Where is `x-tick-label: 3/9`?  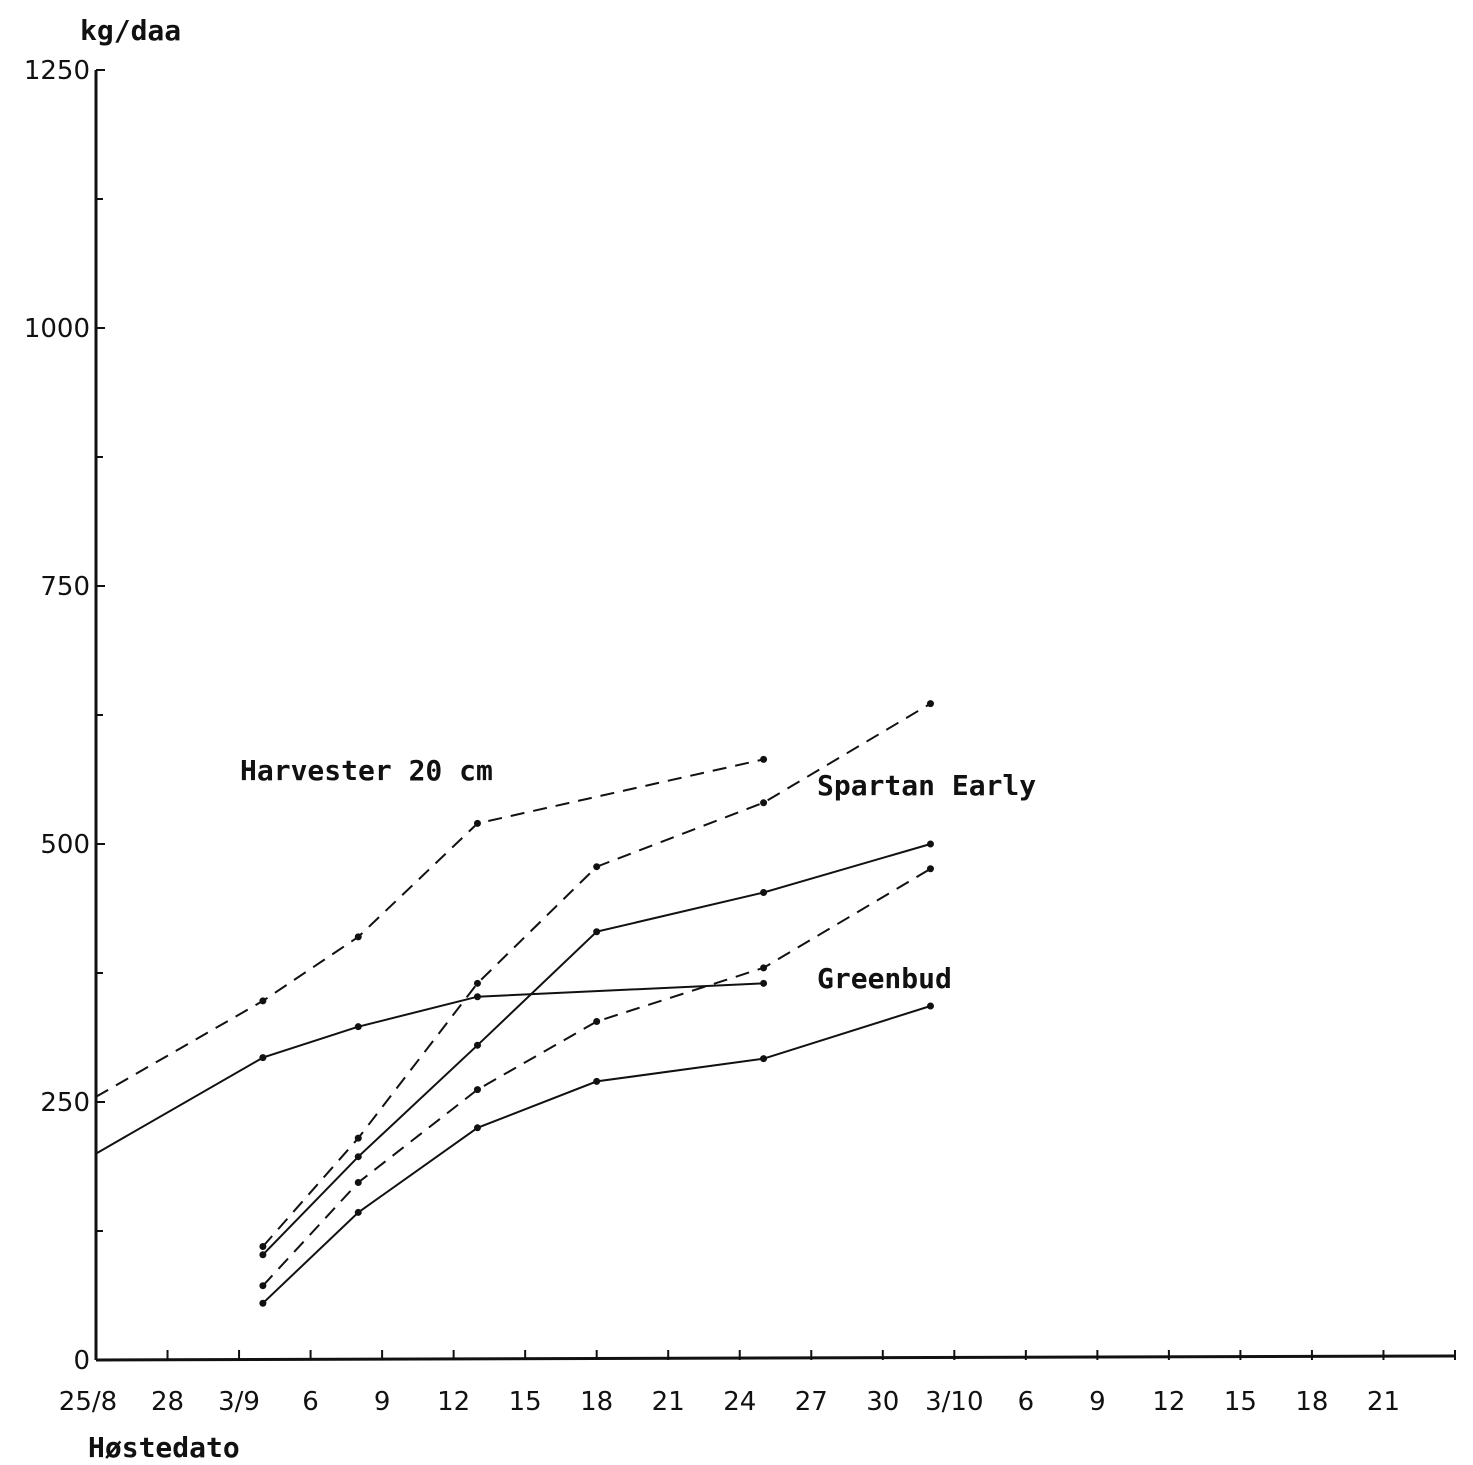 x-tick-label: 3/9 is located at coordinates (239, 1402).